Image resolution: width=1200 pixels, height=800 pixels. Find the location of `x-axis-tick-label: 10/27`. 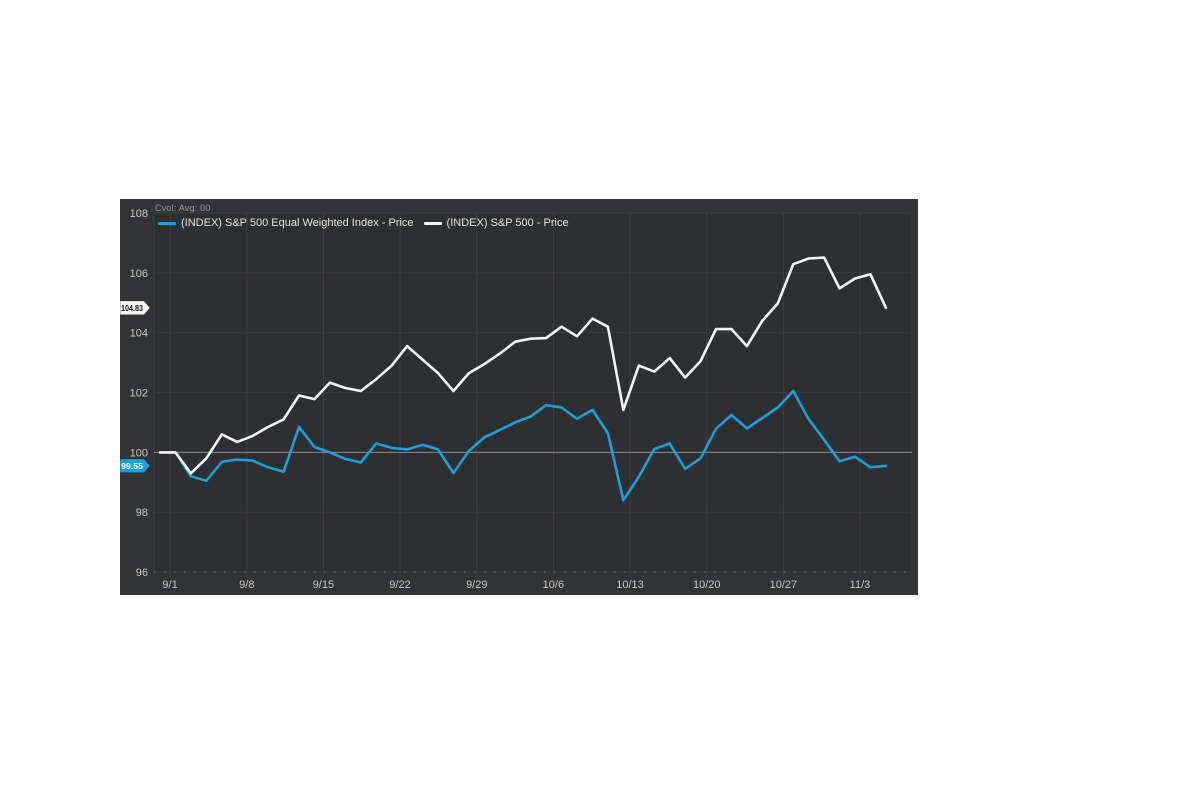

x-axis-tick-label: 10/27 is located at coordinates (784, 585).